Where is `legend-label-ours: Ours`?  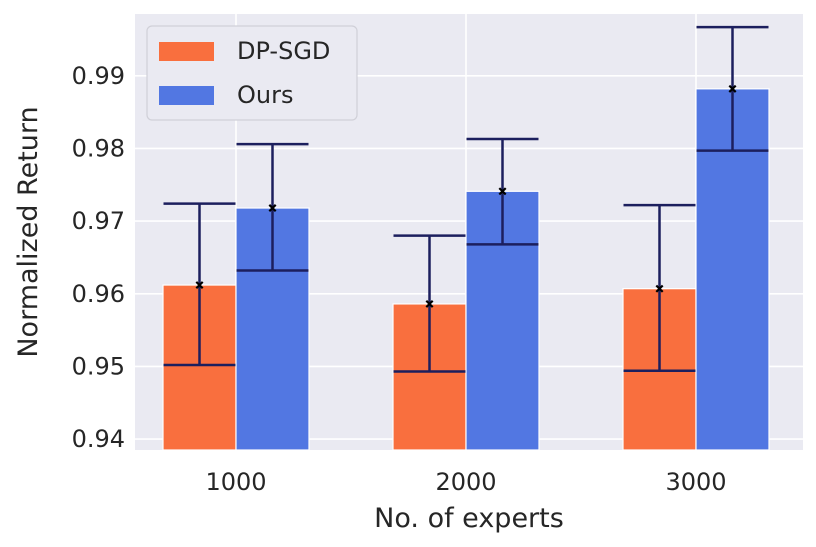
legend-label-ours: Ours is located at coordinates (265, 95).